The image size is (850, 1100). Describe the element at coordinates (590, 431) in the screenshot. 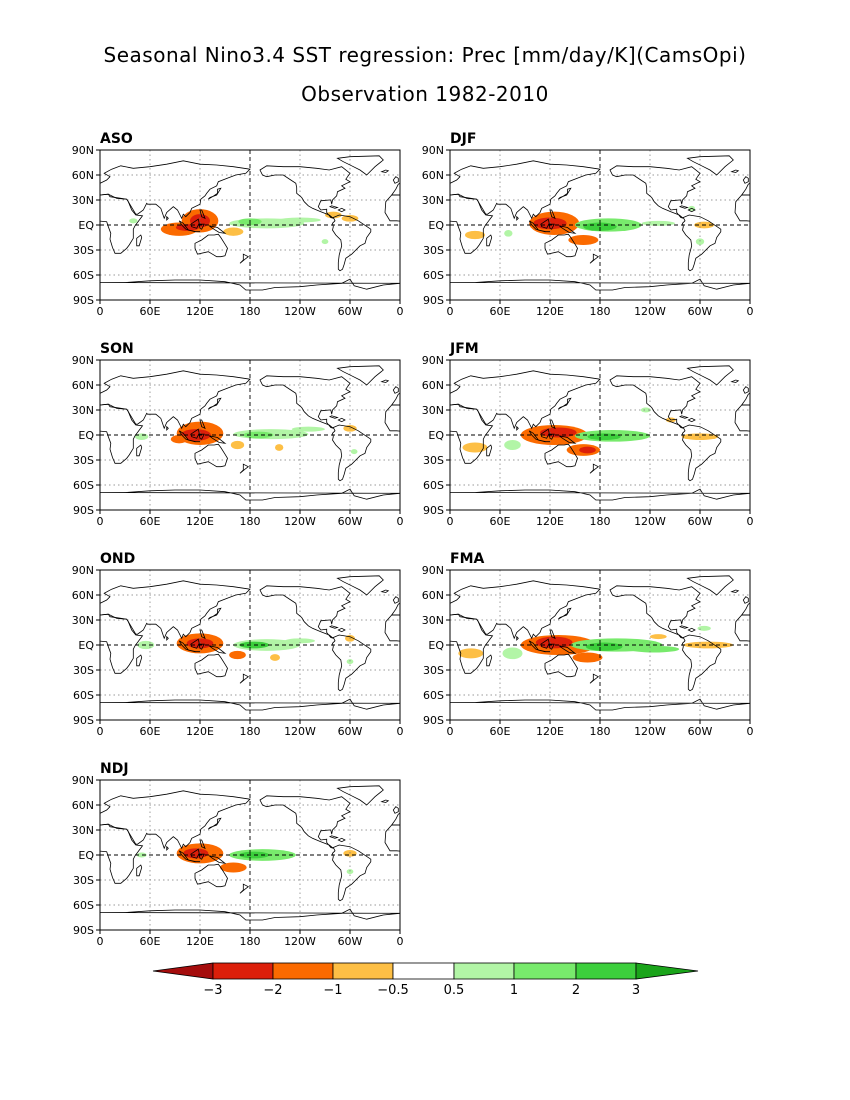

I see `shading` at that location.